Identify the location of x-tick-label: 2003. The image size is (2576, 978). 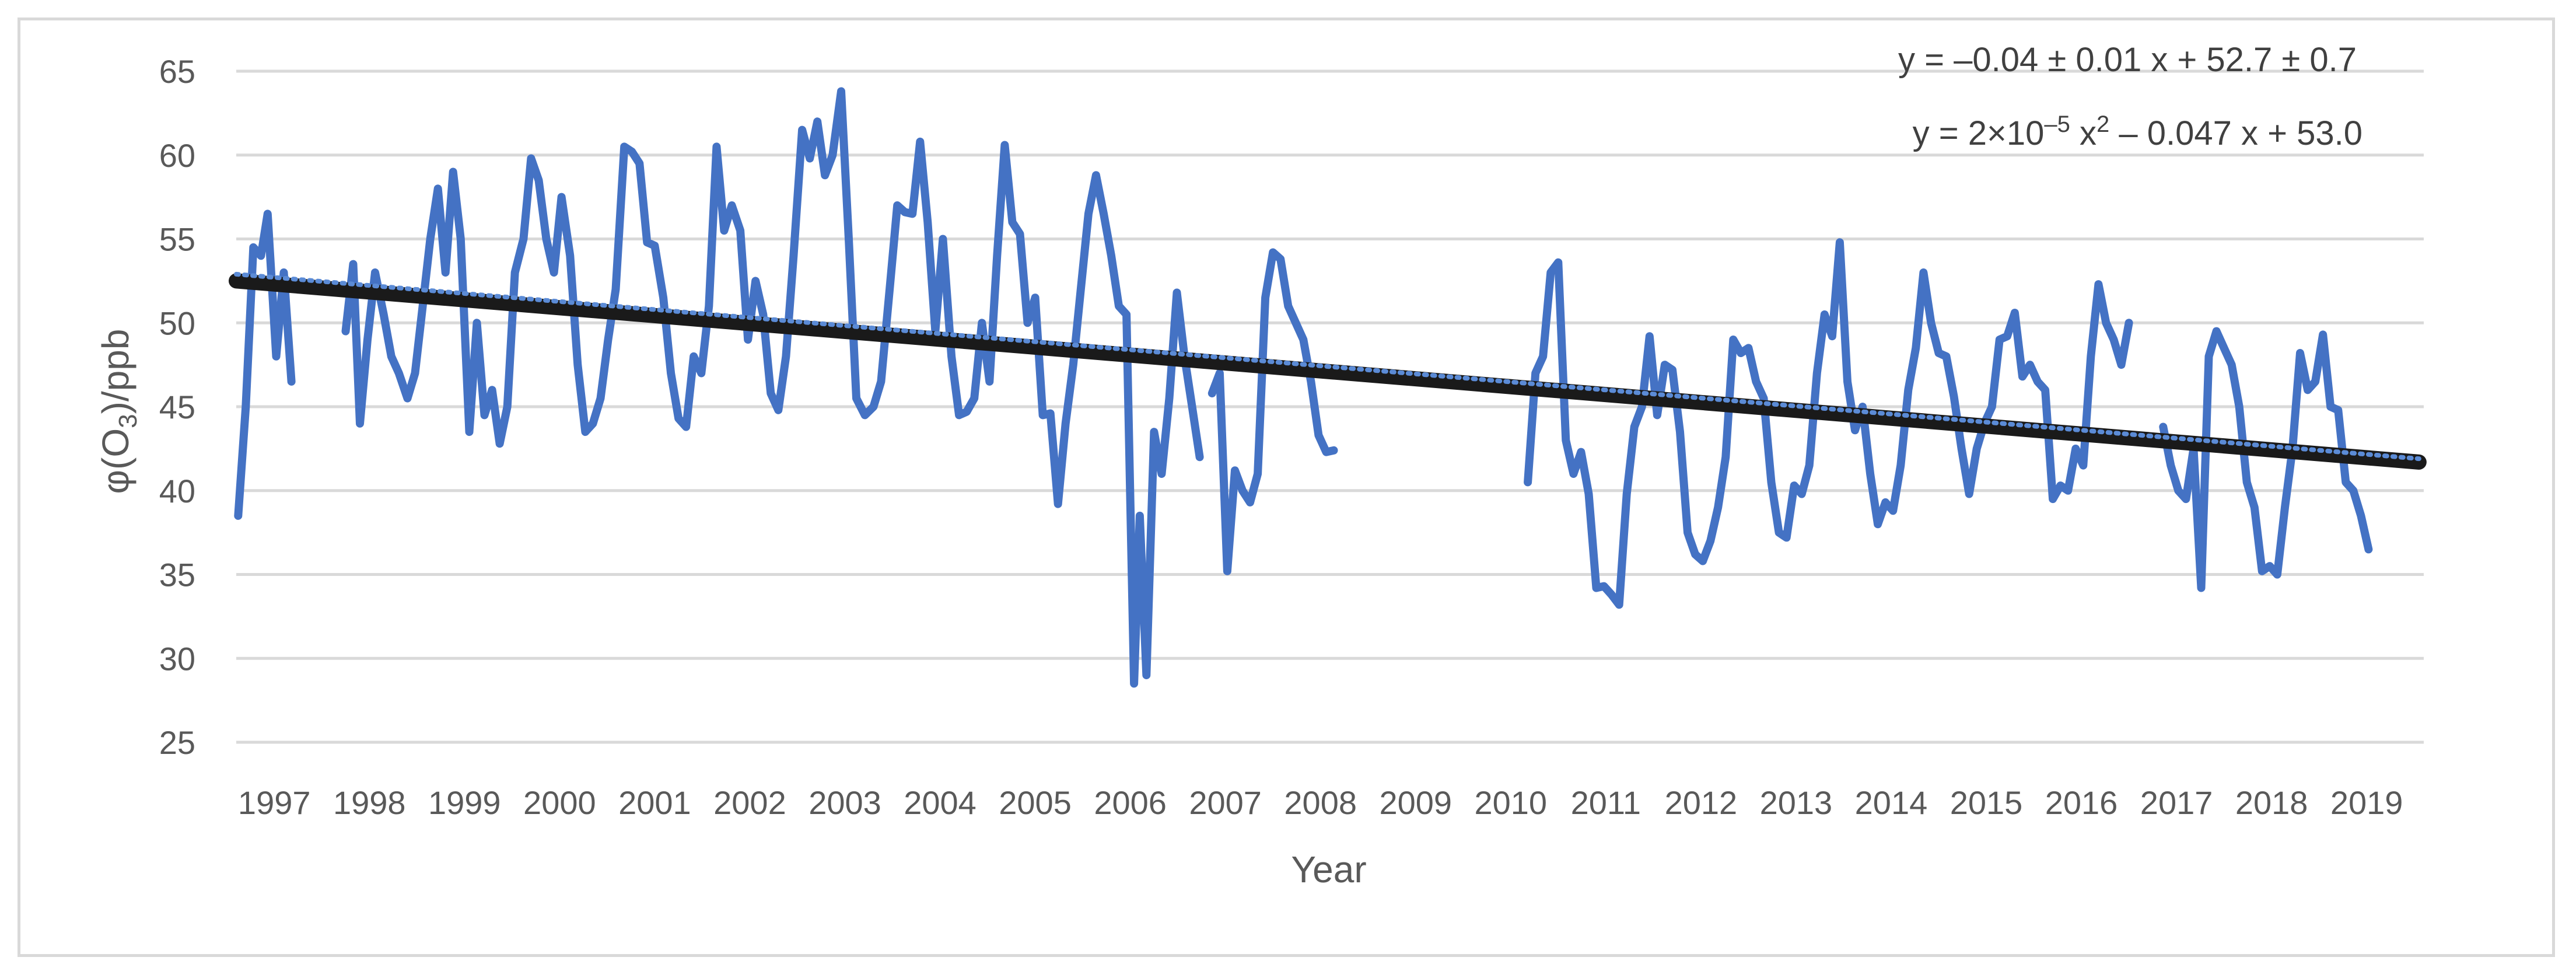
(844, 802).